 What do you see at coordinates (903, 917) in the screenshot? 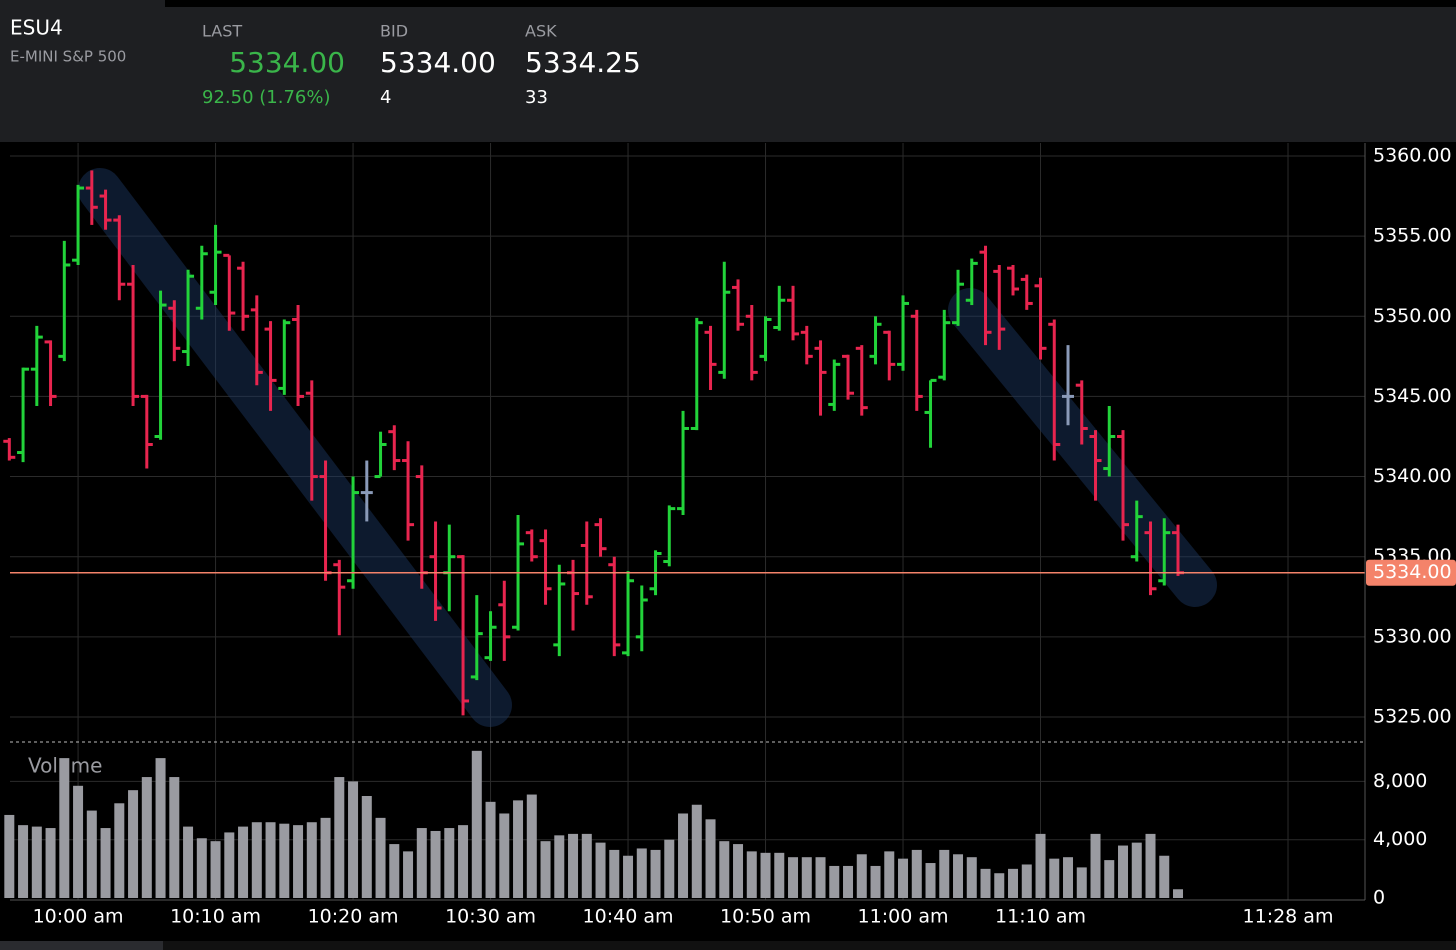
I see `x-tick-label: 11:00 am` at bounding box center [903, 917].